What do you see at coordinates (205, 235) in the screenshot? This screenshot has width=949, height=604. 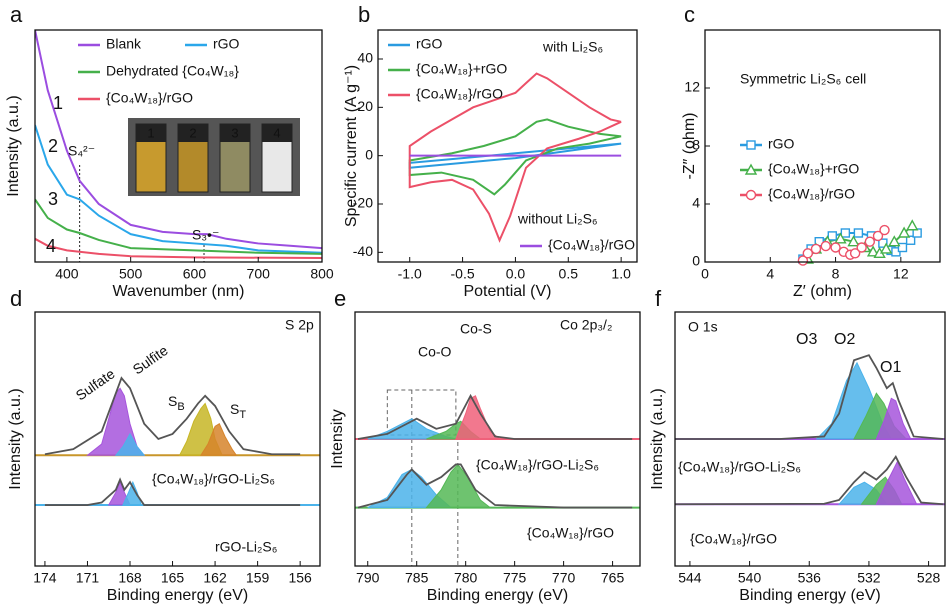 I see `annotation: S₃•⁻` at bounding box center [205, 235].